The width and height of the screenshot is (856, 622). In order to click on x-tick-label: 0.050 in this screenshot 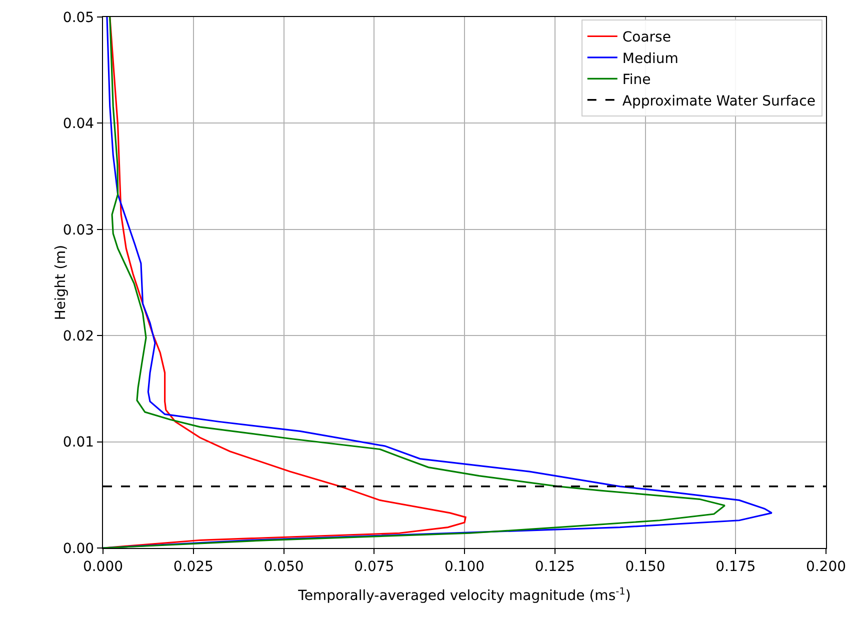, I will do `click(284, 566)`.